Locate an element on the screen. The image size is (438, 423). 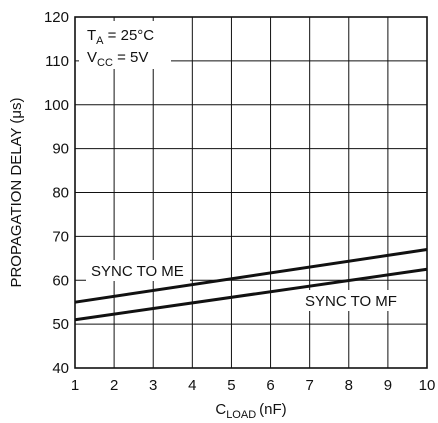
series-line-sync-to-me is located at coordinates (251, 276).